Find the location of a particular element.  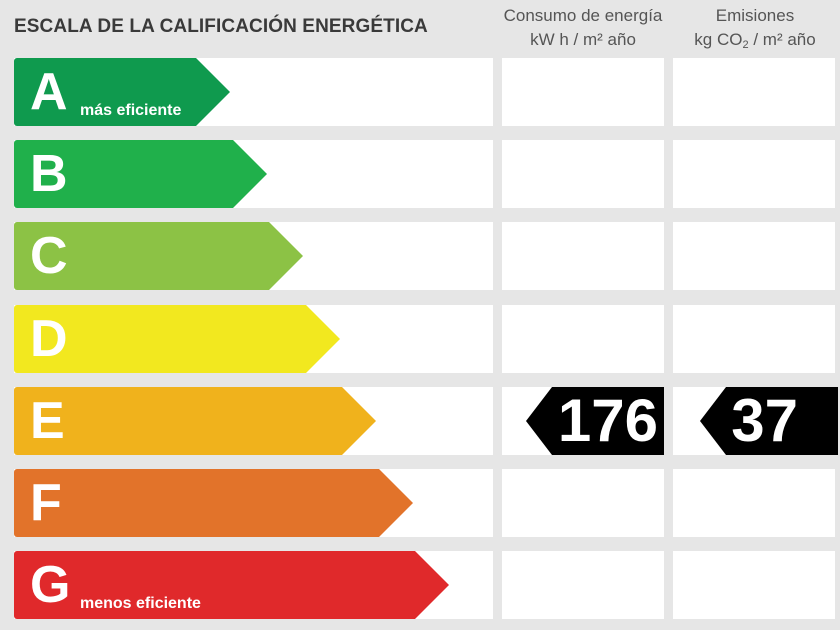

rating-letter: F is located at coordinates (46, 503).